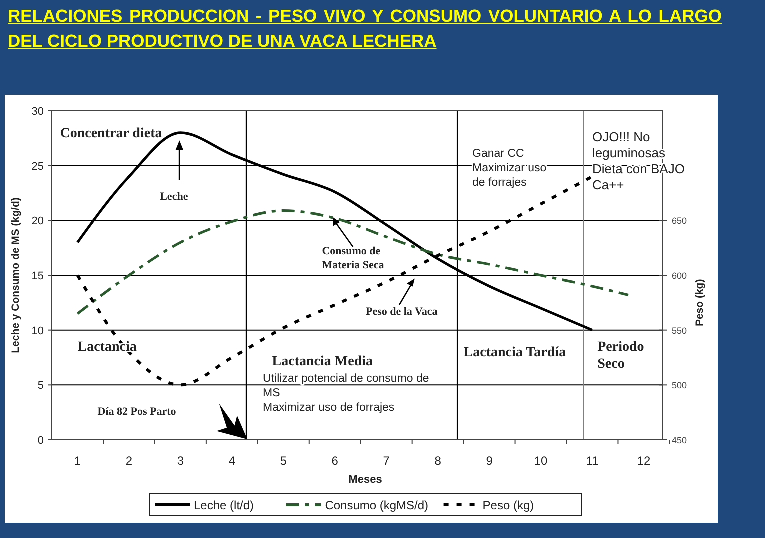 This screenshot has width=765, height=538. What do you see at coordinates (541, 461) in the screenshot?
I see `x-tick-label: 10` at bounding box center [541, 461].